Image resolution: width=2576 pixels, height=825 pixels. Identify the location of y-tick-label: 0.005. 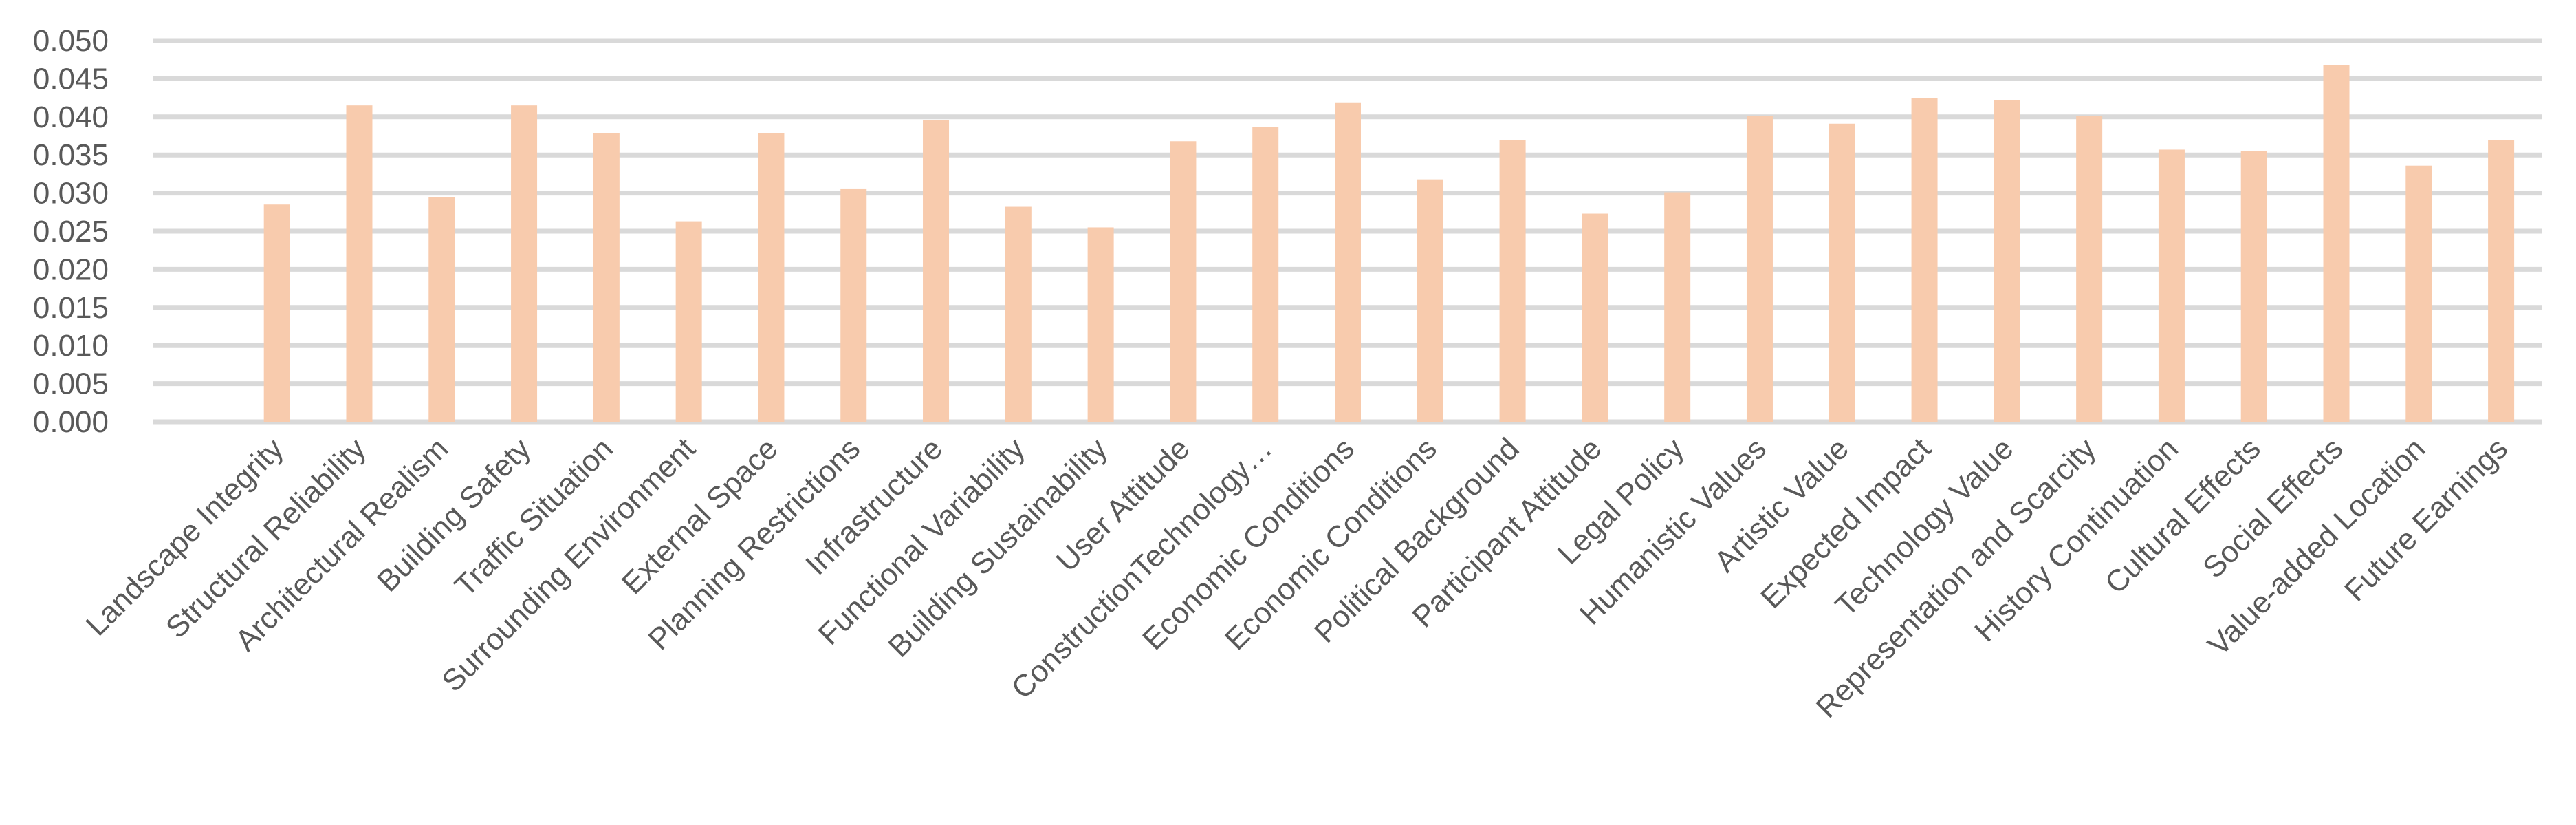
(71, 384).